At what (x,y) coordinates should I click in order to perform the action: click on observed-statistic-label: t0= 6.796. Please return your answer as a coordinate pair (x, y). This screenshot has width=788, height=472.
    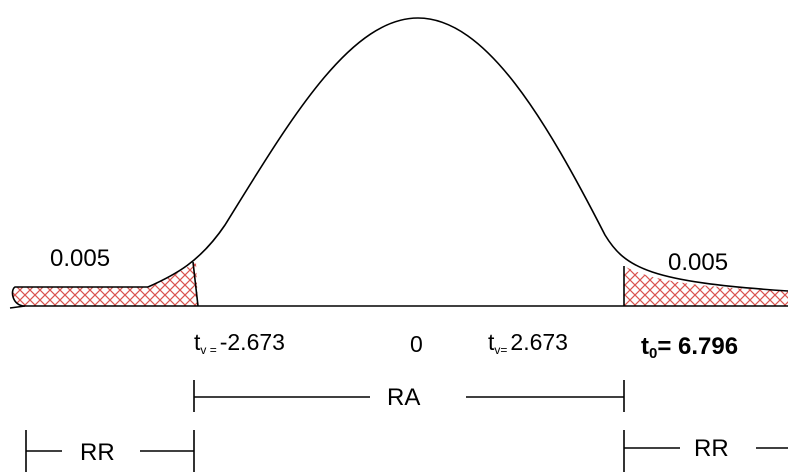
    Looking at the image, I should click on (689, 347).